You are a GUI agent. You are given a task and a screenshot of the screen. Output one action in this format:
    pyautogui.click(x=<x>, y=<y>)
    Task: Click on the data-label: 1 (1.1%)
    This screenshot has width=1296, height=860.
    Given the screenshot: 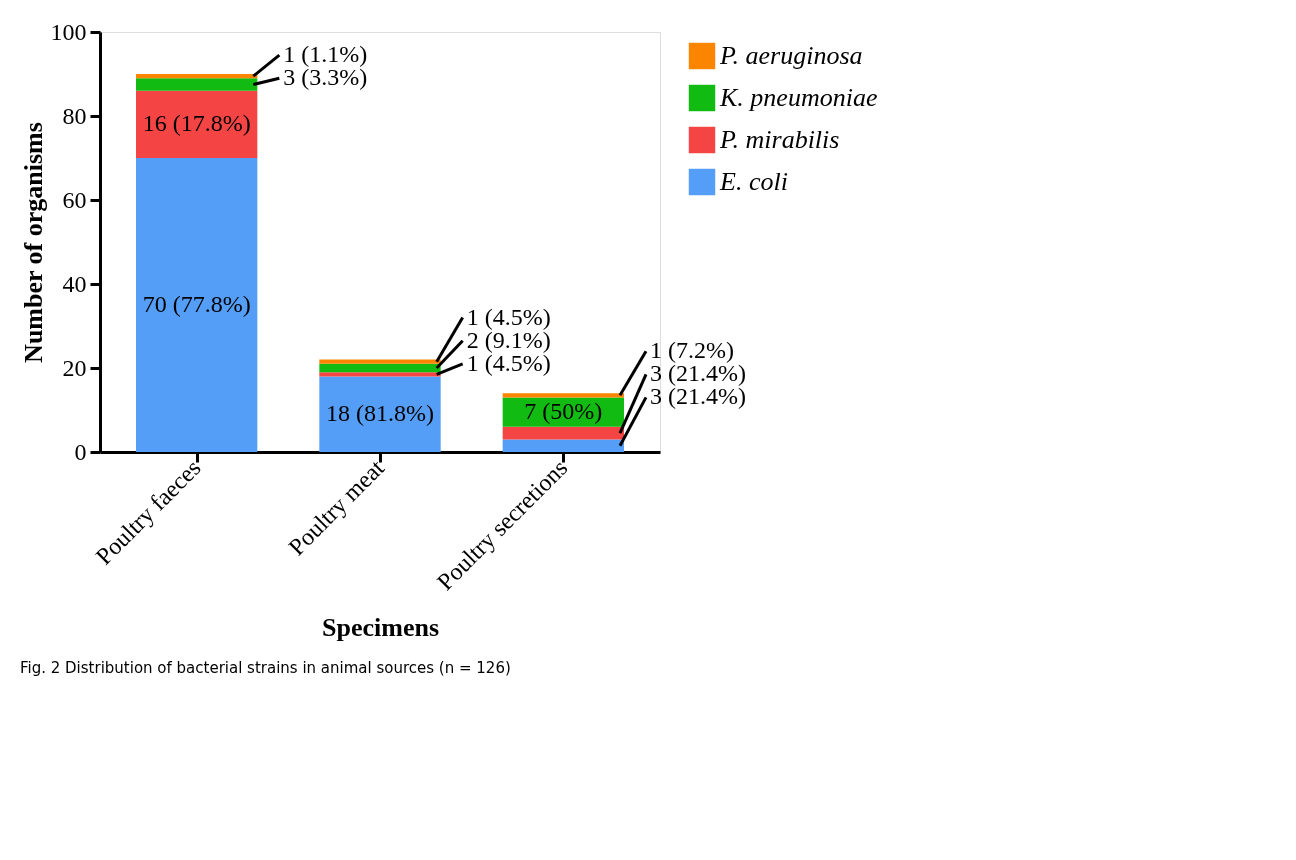 What is the action you would take?
    pyautogui.click(x=325, y=54)
    